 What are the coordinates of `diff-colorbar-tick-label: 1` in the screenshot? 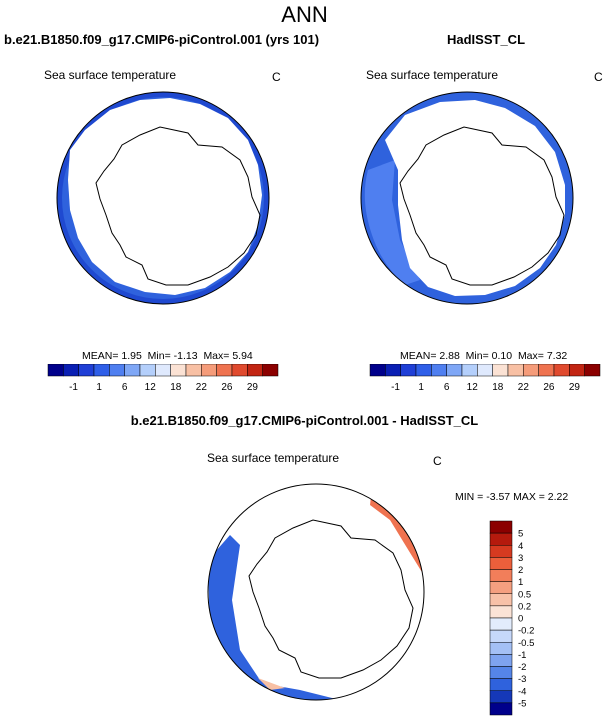 It's located at (520, 582).